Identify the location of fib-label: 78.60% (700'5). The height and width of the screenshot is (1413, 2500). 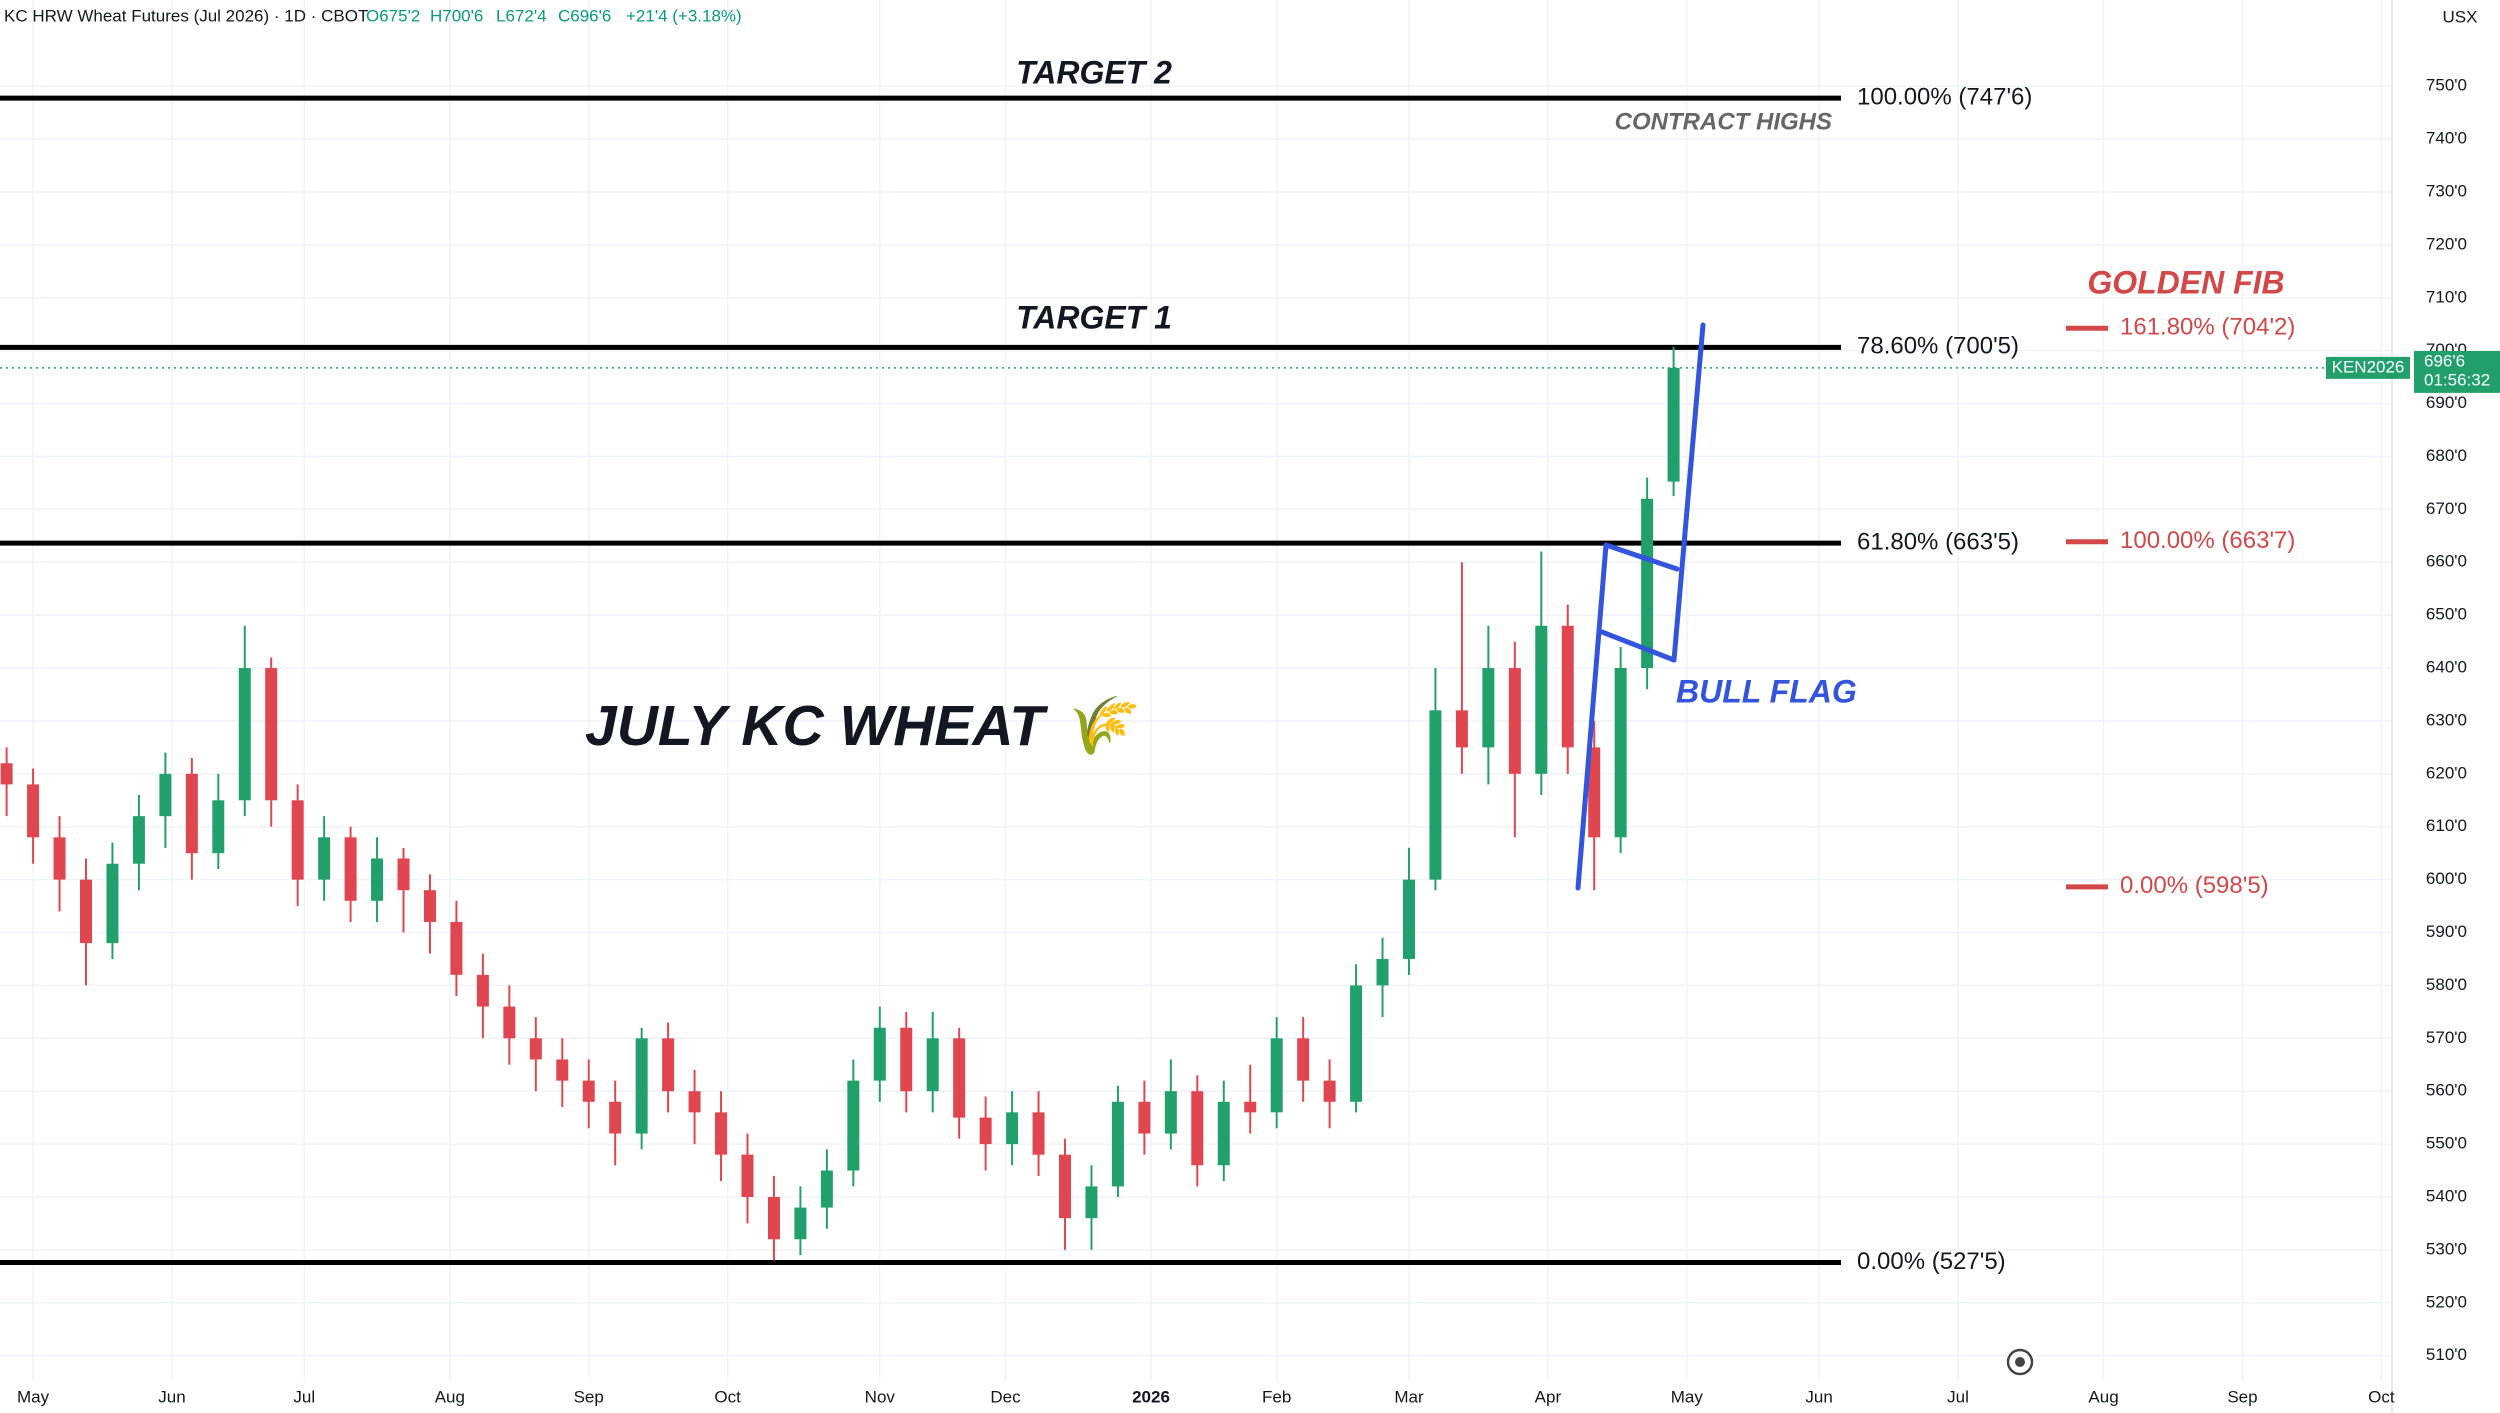
(1938, 346).